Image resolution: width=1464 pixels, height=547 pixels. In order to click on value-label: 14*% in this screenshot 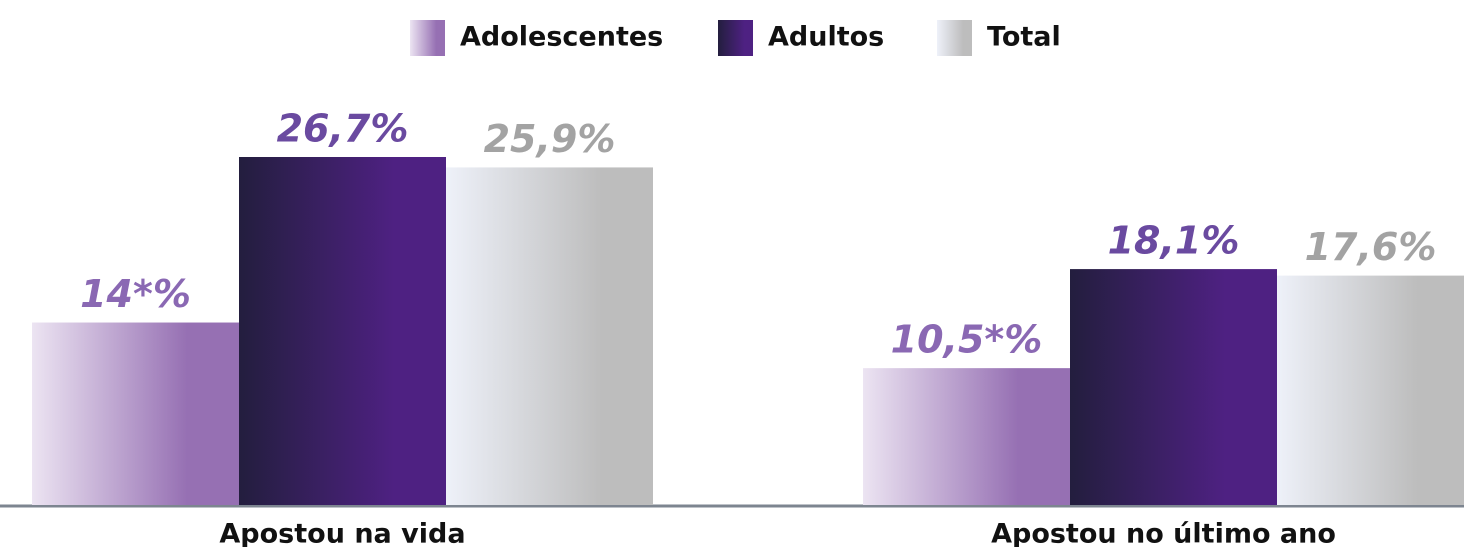, I will do `click(135, 294)`.